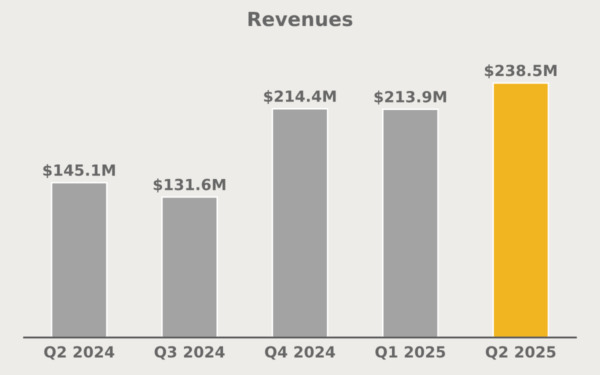 The image size is (600, 375). Describe the element at coordinates (190, 185) in the screenshot. I see `data-label: $131.6M` at that location.